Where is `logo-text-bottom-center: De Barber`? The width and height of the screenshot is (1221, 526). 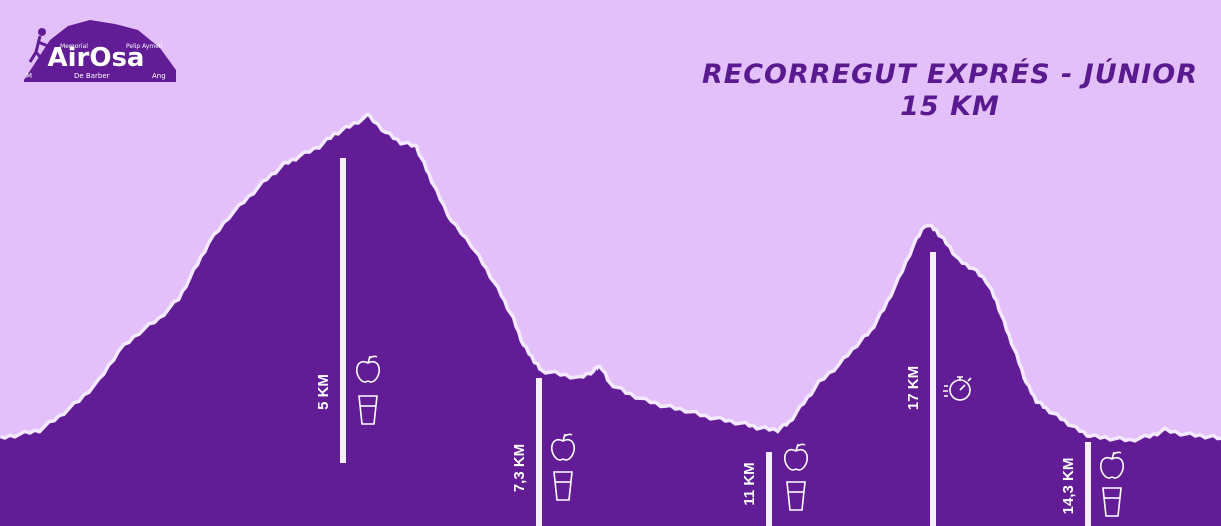
logo-text-bottom-center: De Barber is located at coordinates (92, 76).